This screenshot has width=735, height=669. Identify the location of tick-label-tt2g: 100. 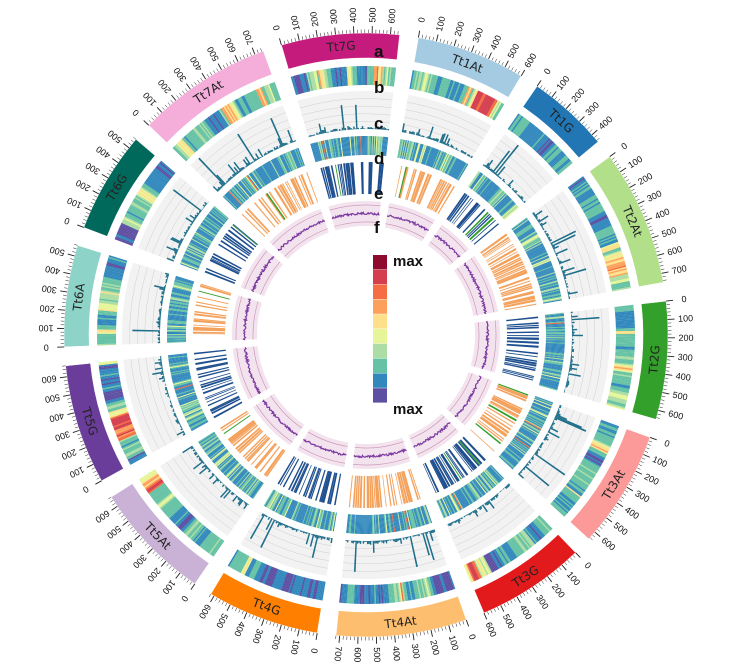
(686, 318).